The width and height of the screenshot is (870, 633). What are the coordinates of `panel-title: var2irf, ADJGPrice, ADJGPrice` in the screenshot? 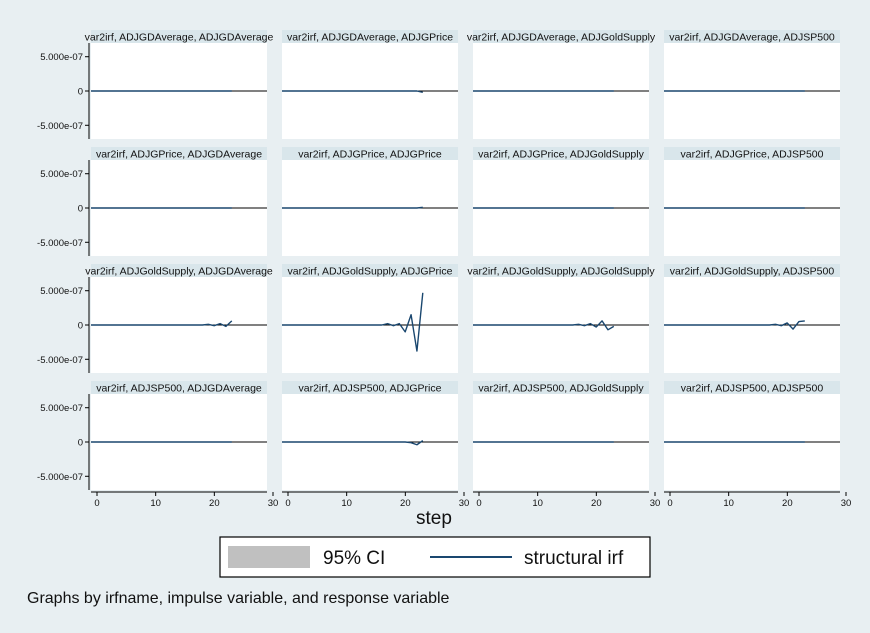 It's located at (370, 155).